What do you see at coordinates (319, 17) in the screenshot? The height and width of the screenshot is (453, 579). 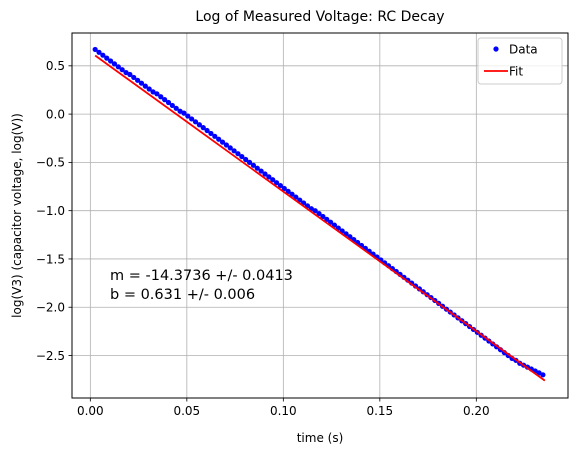 I see `chart-title: Log of Measured Voltage: RC Decay` at bounding box center [319, 17].